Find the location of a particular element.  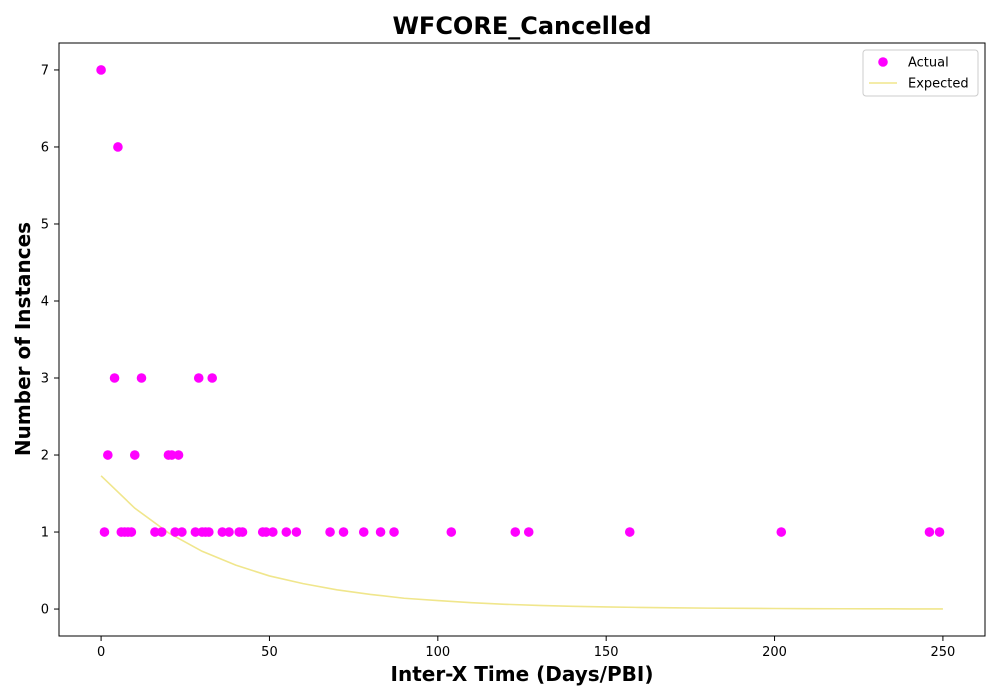

x-tick-label: 200 is located at coordinates (774, 652).